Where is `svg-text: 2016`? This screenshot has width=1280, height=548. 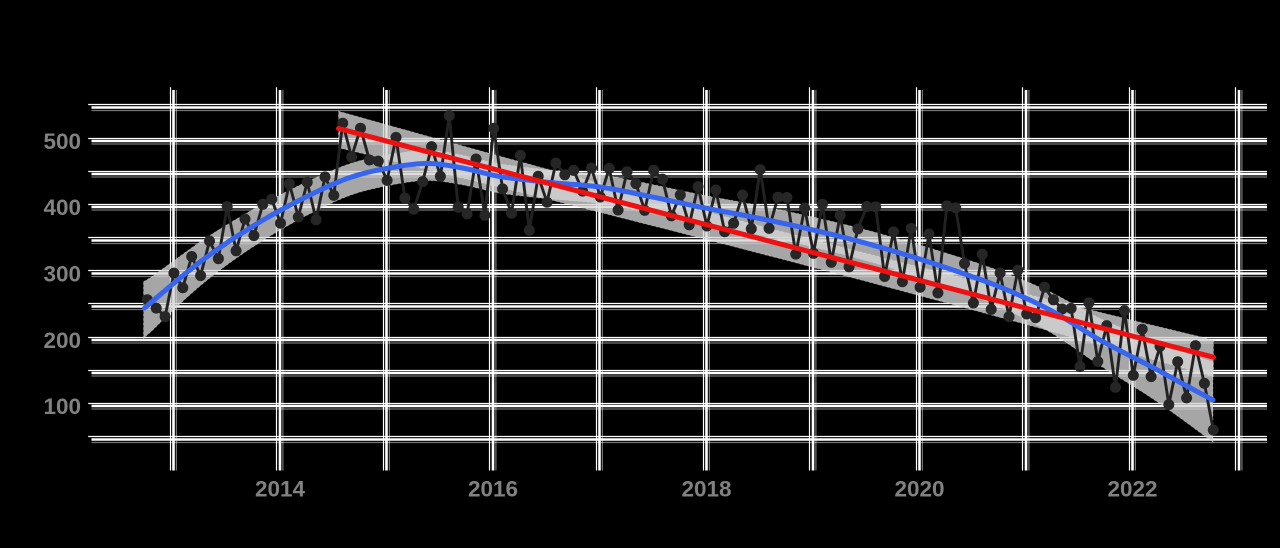 svg-text: 2016 is located at coordinates (493, 489).